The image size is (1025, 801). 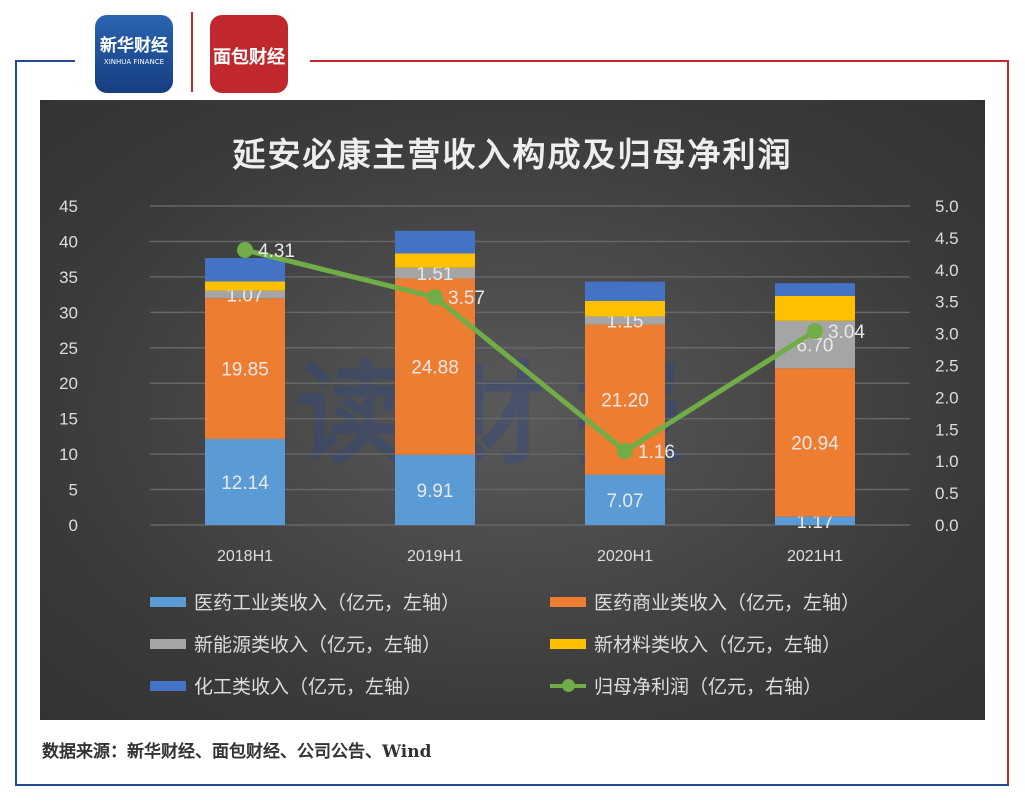 I want to click on bar-data-label: 7.07, so click(x=625, y=501).